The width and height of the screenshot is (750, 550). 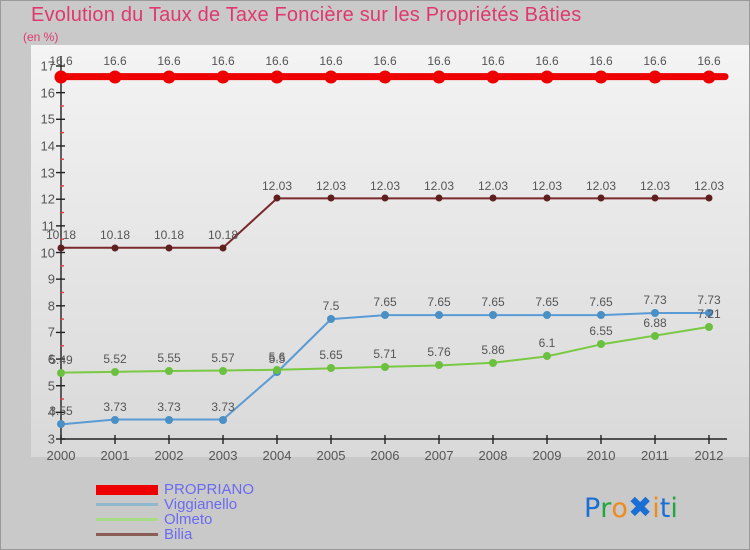 What do you see at coordinates (51, 279) in the screenshot?
I see `y-axis-tick-label: 9` at bounding box center [51, 279].